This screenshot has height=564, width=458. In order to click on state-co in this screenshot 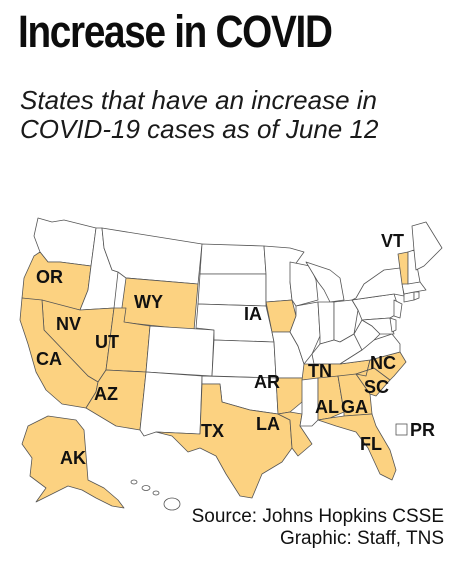, I will do `click(180, 351)`.